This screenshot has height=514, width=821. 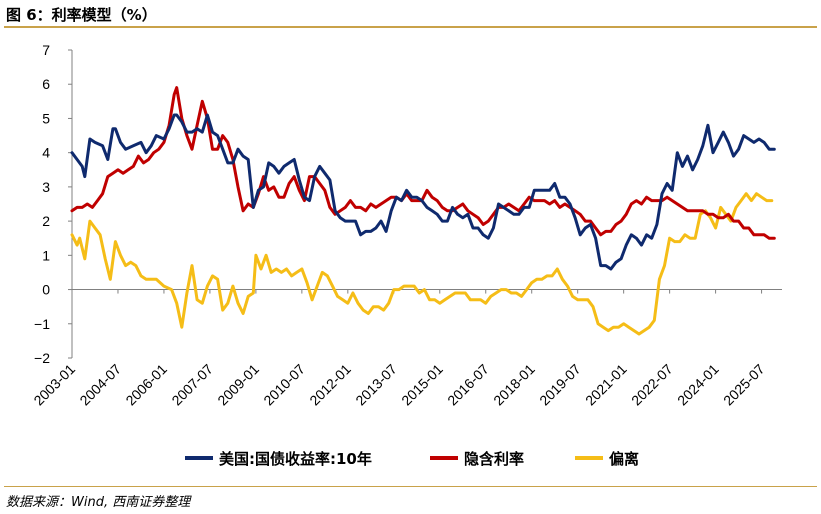 I want to click on y-tick-label: 0, so click(x=46, y=290).